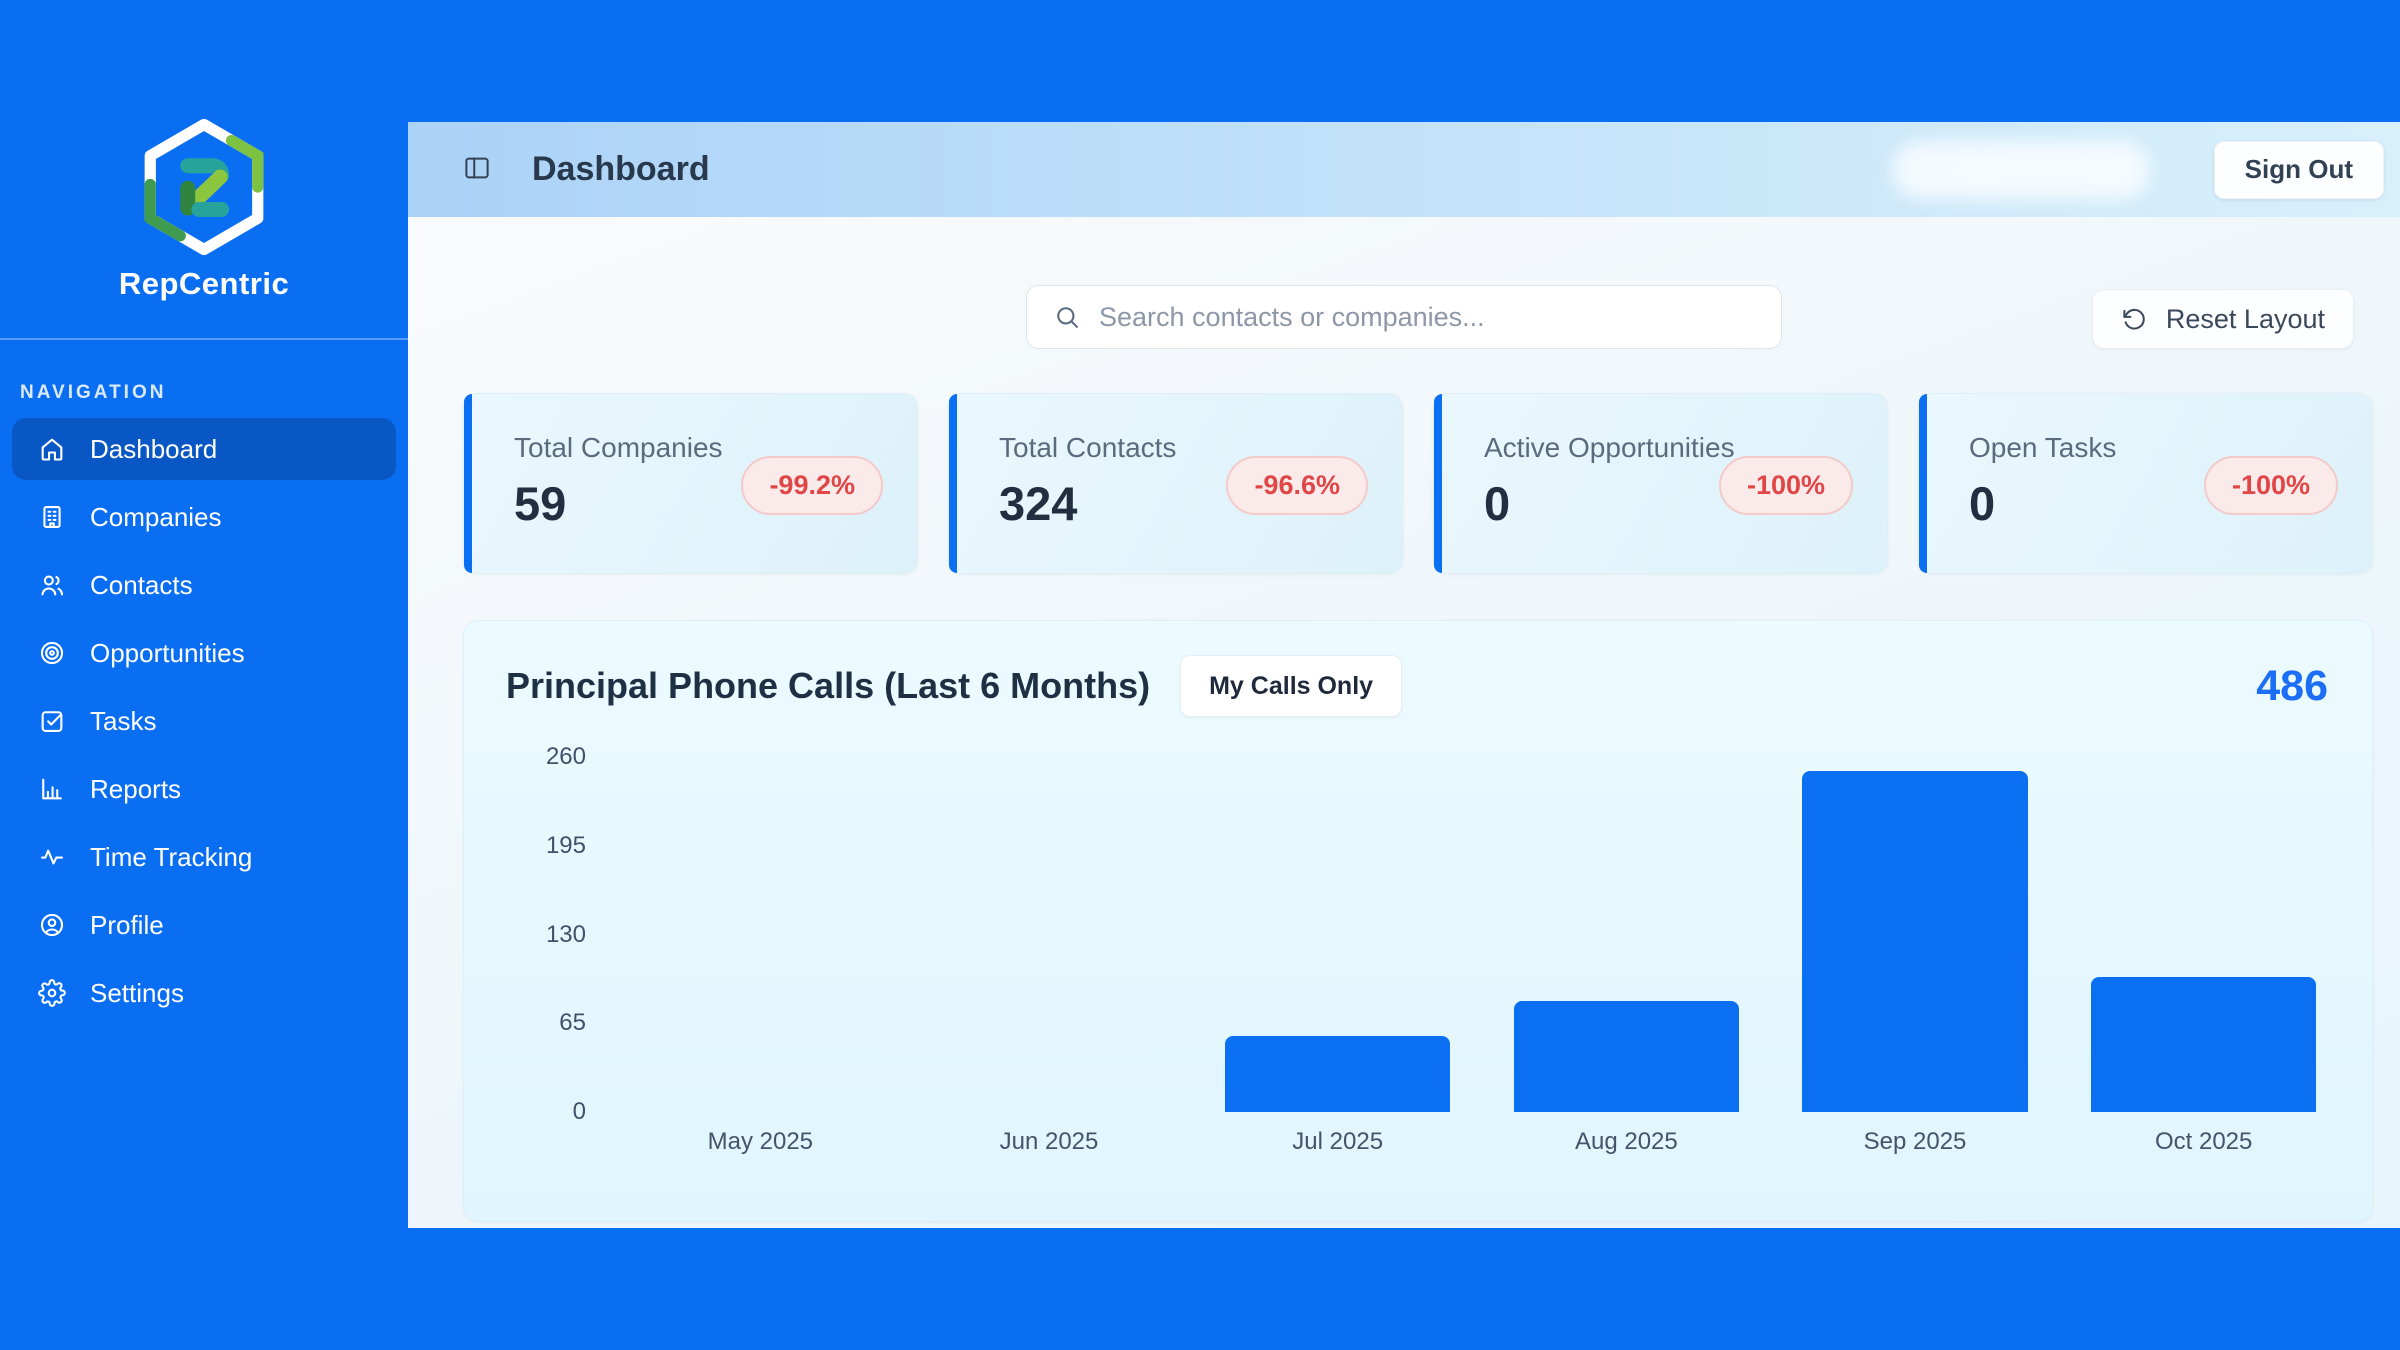 The width and height of the screenshot is (2400, 1350). What do you see at coordinates (204, 585) in the screenshot?
I see `sidebar-item-contacts: Contacts` at bounding box center [204, 585].